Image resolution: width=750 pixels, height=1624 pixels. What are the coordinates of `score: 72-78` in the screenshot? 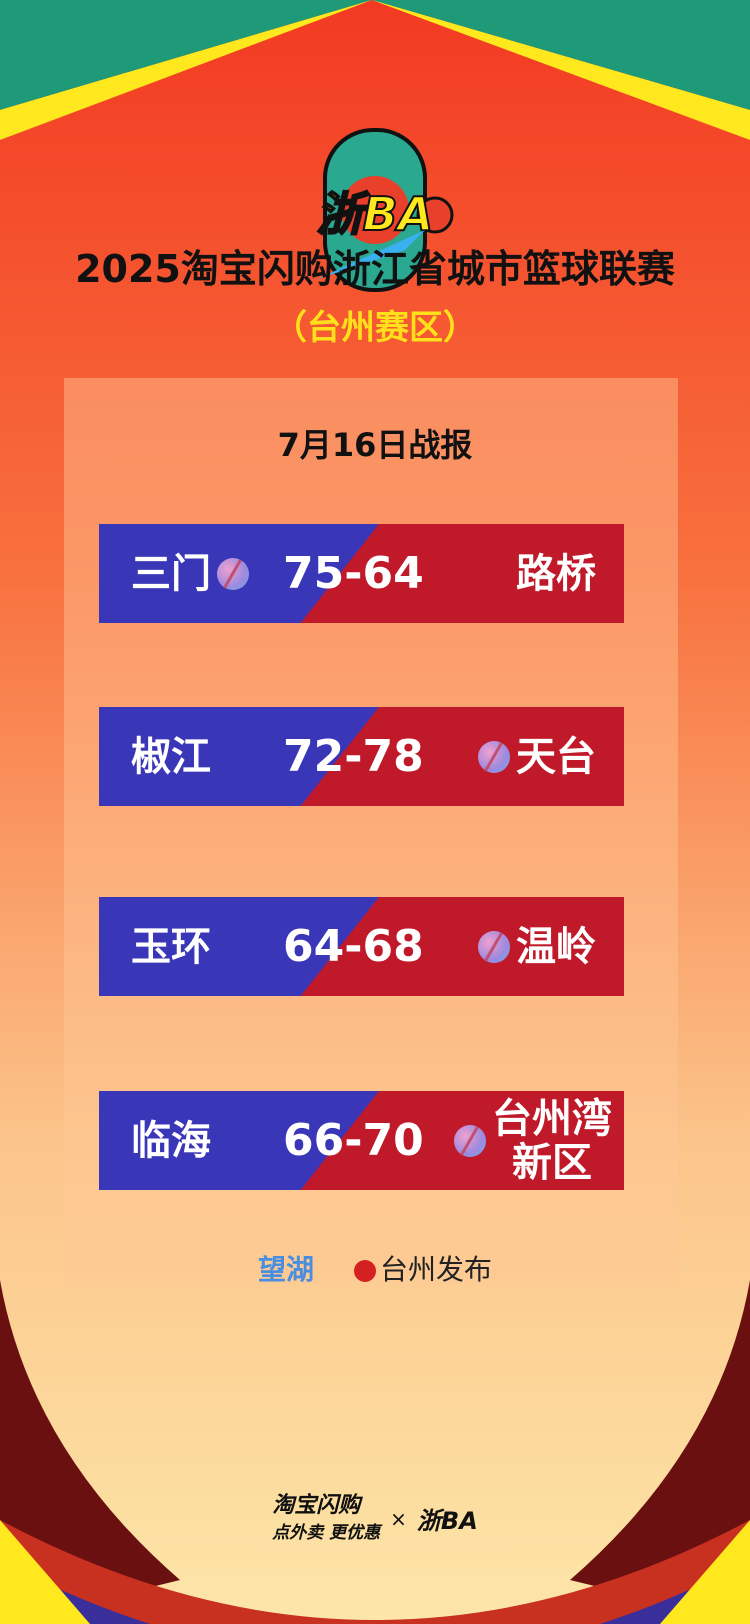 It's located at (353, 756).